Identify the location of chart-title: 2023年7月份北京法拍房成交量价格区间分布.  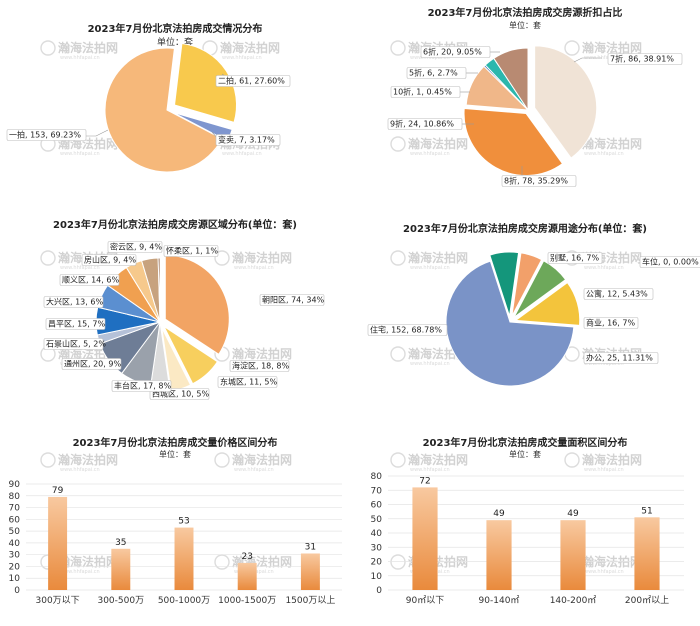
(175, 442).